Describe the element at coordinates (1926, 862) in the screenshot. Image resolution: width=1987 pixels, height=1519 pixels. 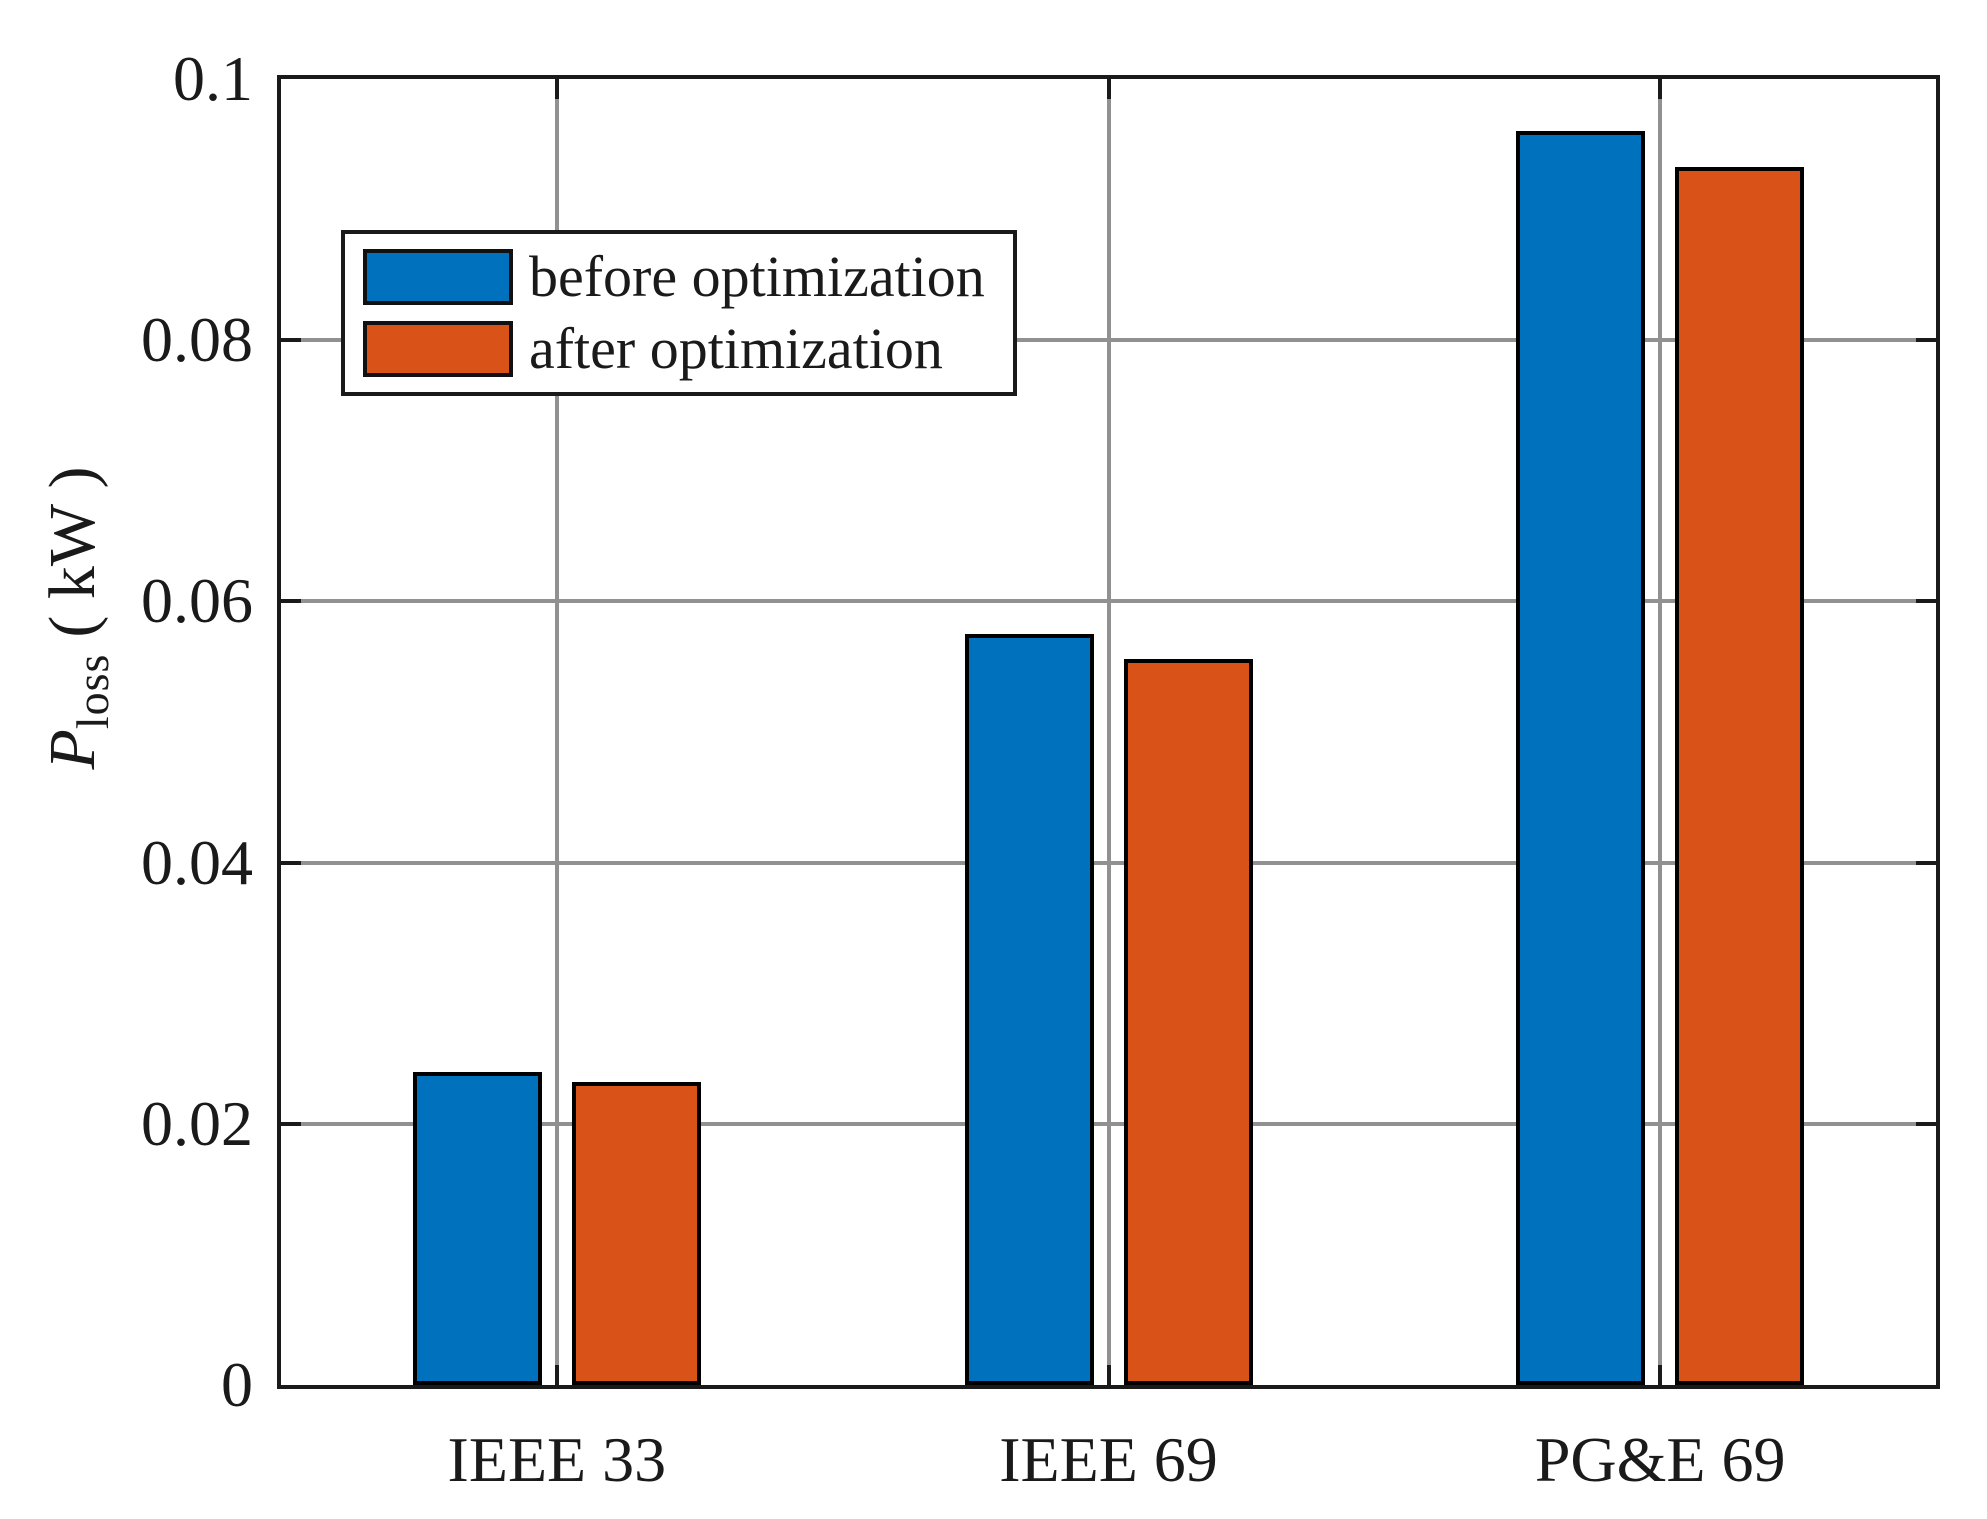
I see `tick-right-0.04` at that location.